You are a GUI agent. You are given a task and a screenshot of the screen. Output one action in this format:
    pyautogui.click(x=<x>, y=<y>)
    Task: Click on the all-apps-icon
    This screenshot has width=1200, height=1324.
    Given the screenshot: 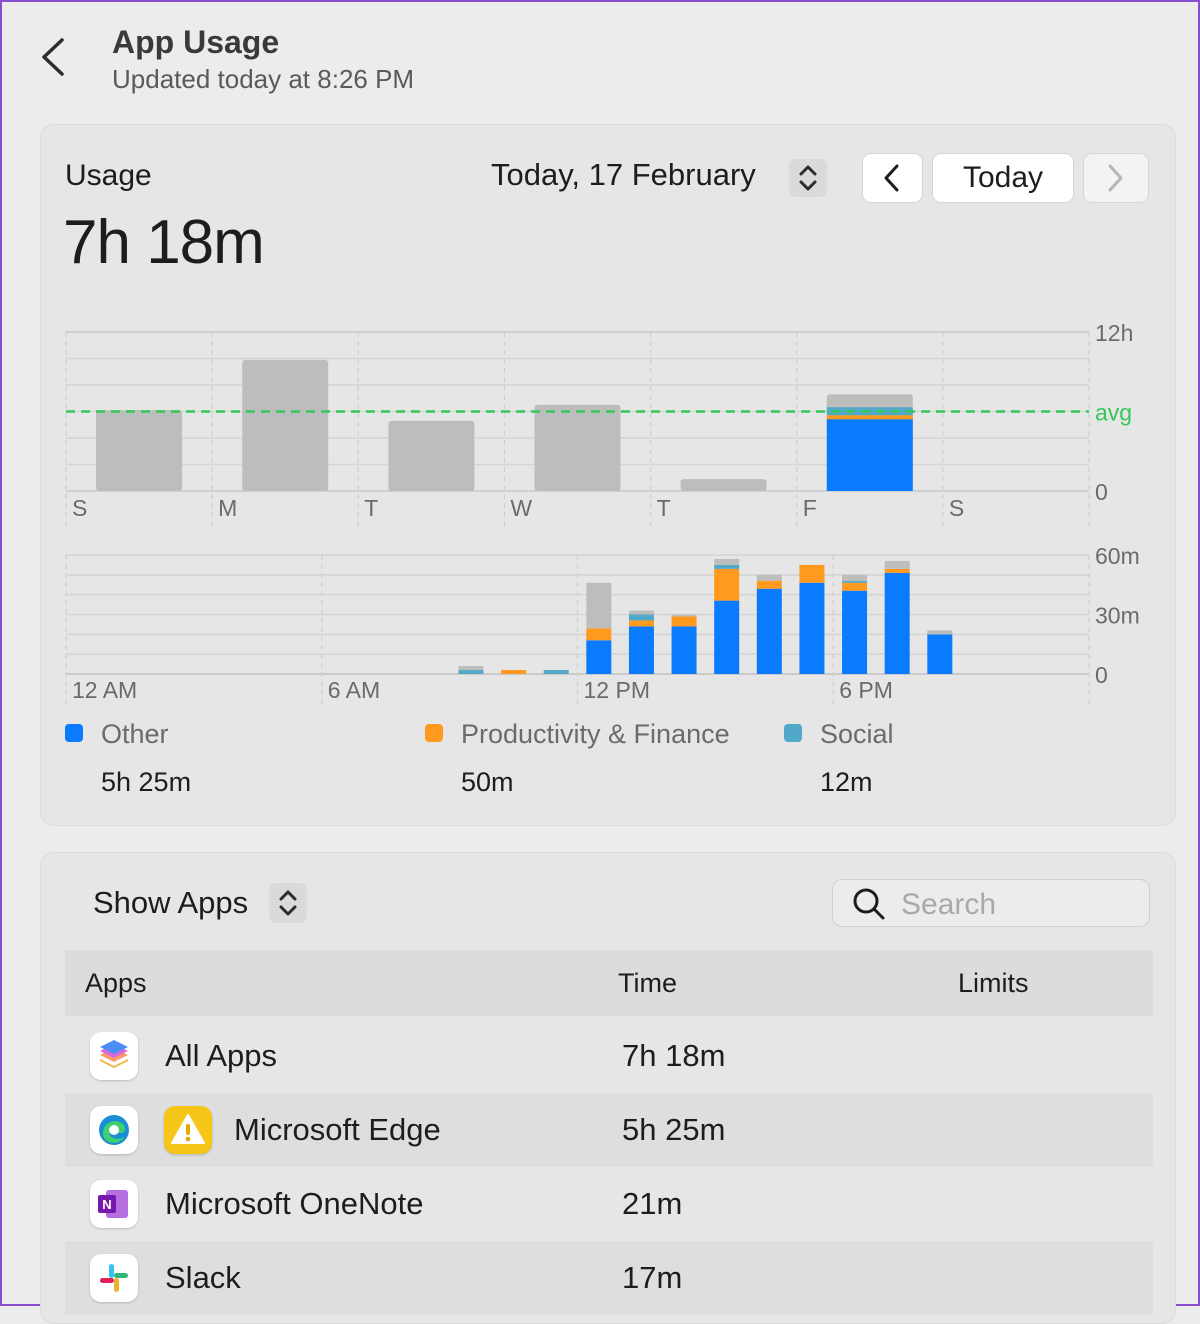 What is the action you would take?
    pyautogui.click(x=114, y=1056)
    